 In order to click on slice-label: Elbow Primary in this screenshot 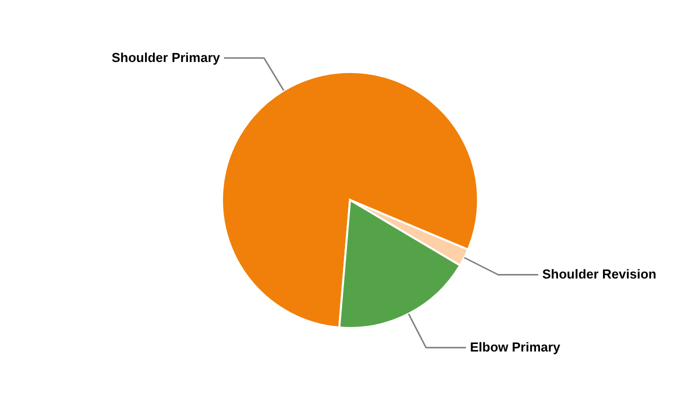, I will do `click(516, 347)`.